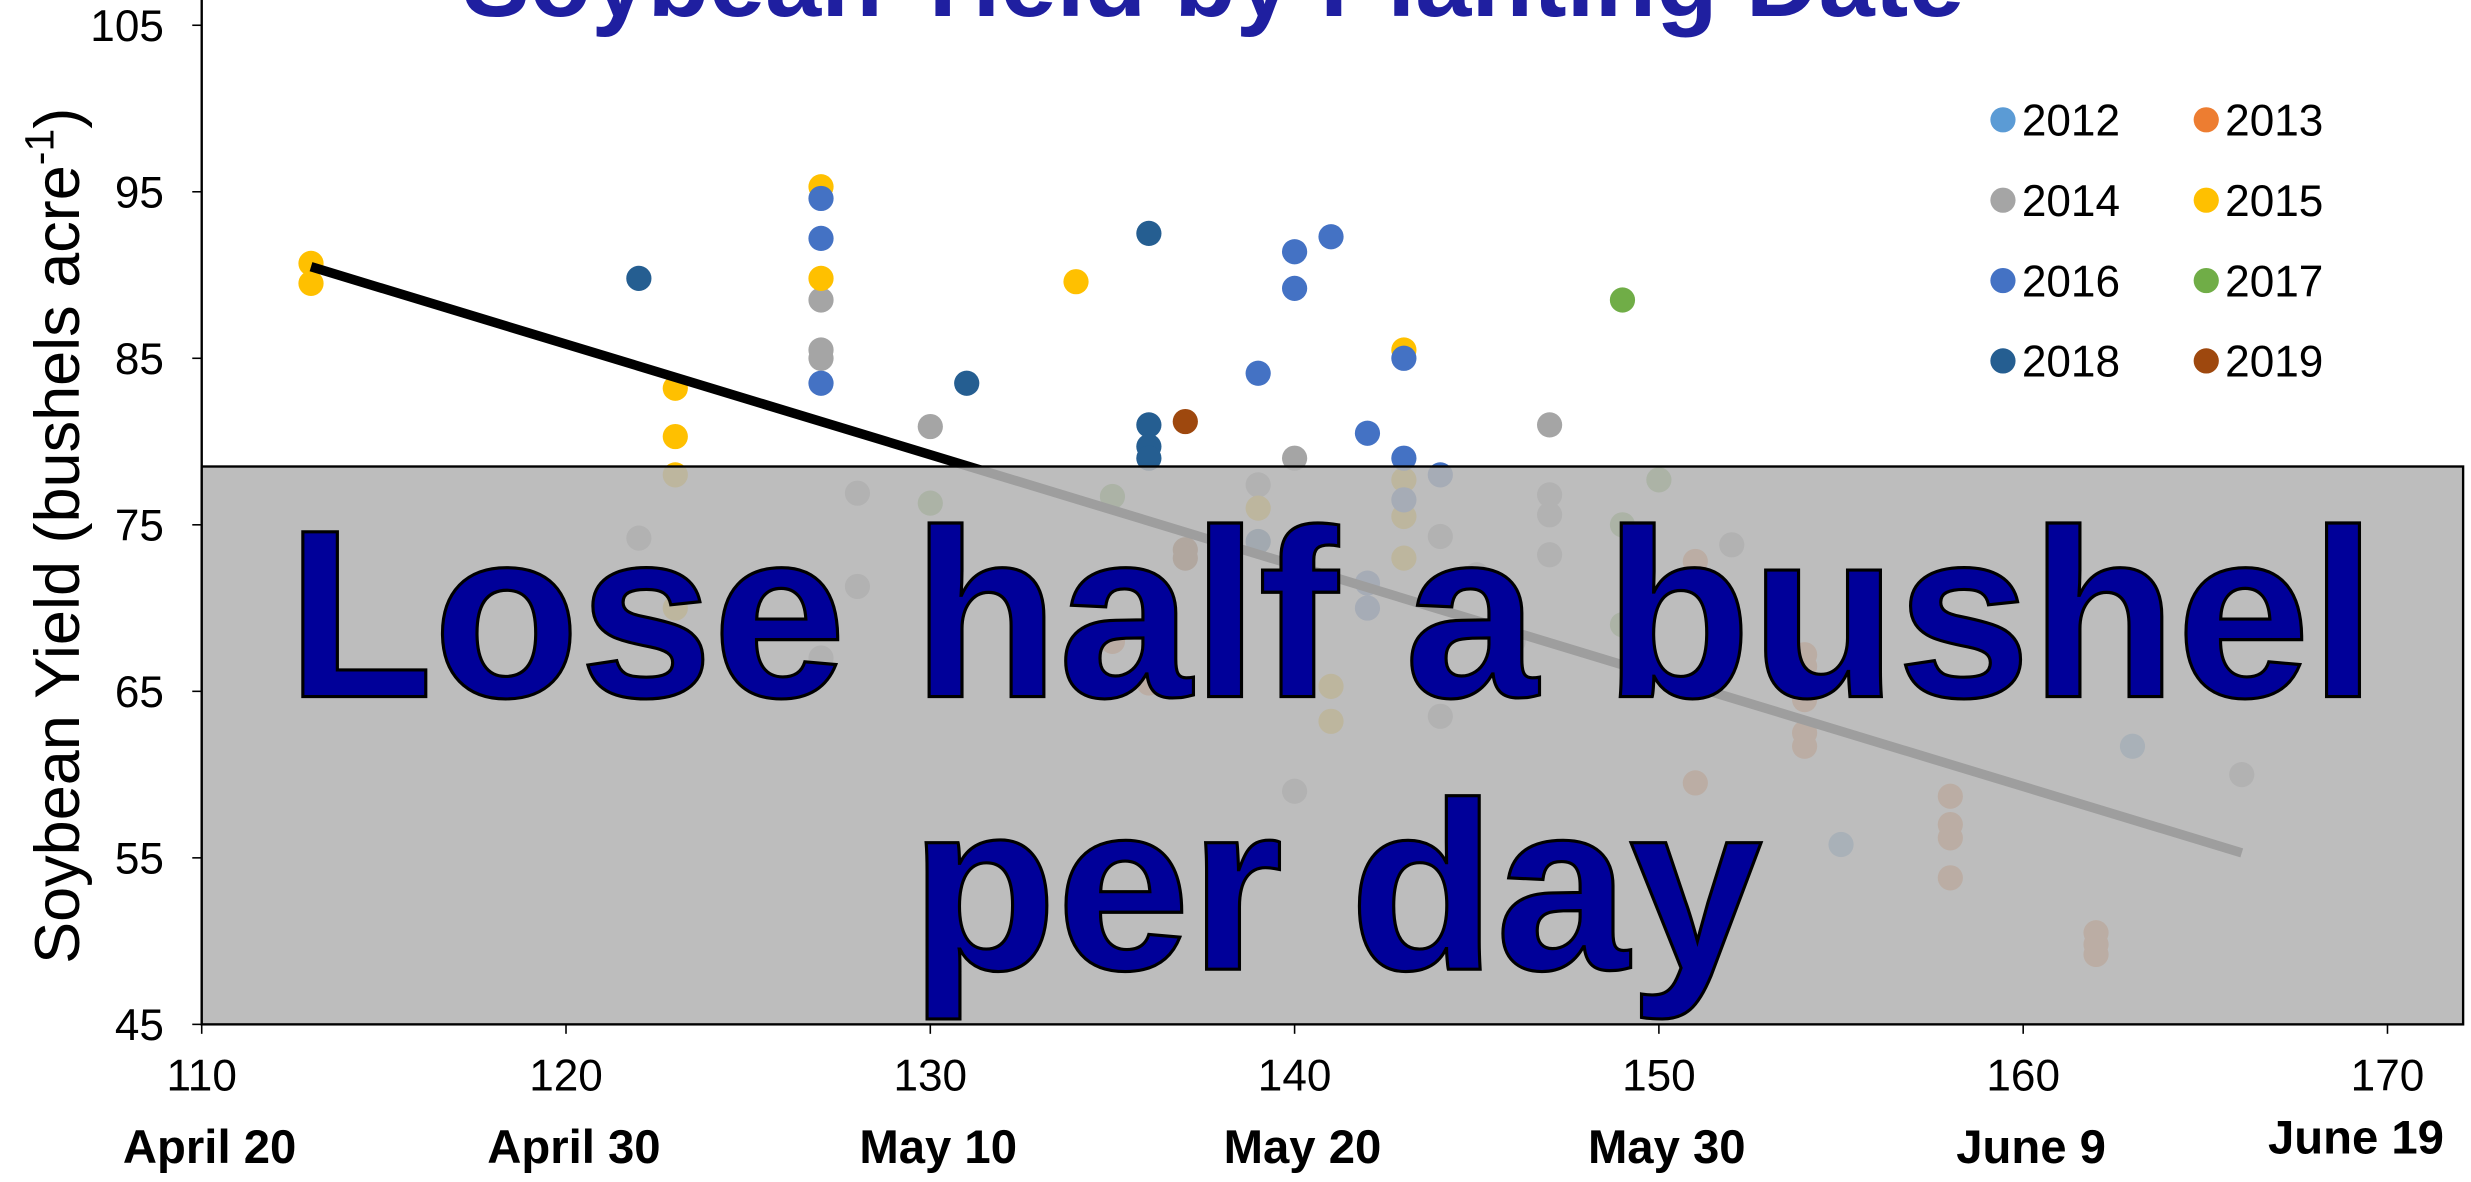 The width and height of the screenshot is (2471, 1182). Describe the element at coordinates (2274, 281) in the screenshot. I see `legend-label: 2017` at that location.